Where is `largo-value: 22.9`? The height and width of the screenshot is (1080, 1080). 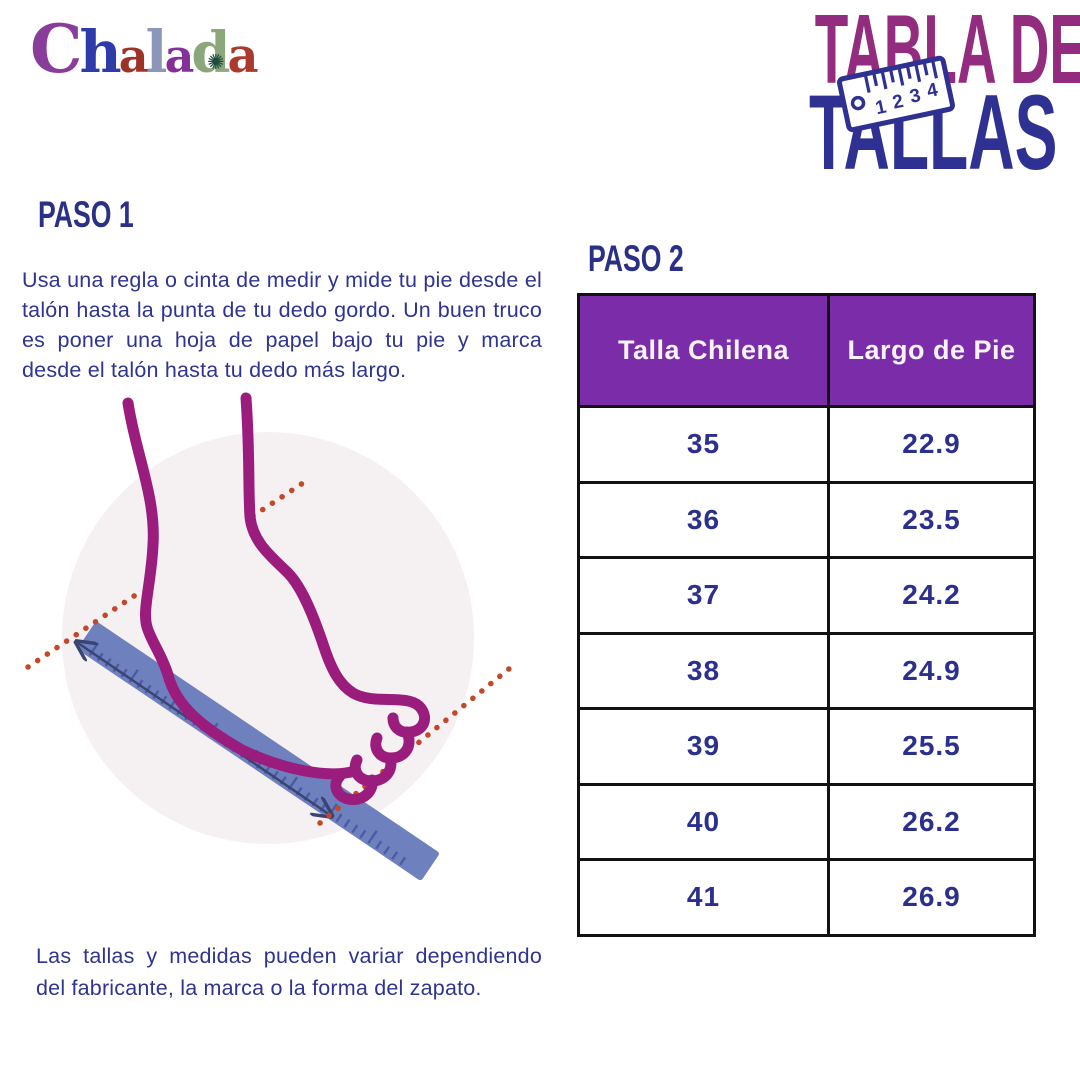 largo-value: 22.9 is located at coordinates (931, 444).